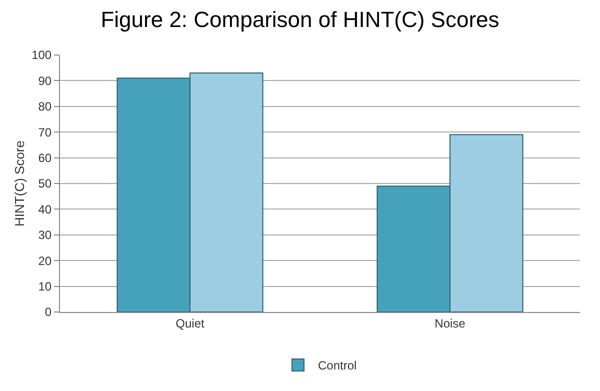 The image size is (600, 391). What do you see at coordinates (45, 158) in the screenshot?
I see `y-tick-label: 60` at bounding box center [45, 158].